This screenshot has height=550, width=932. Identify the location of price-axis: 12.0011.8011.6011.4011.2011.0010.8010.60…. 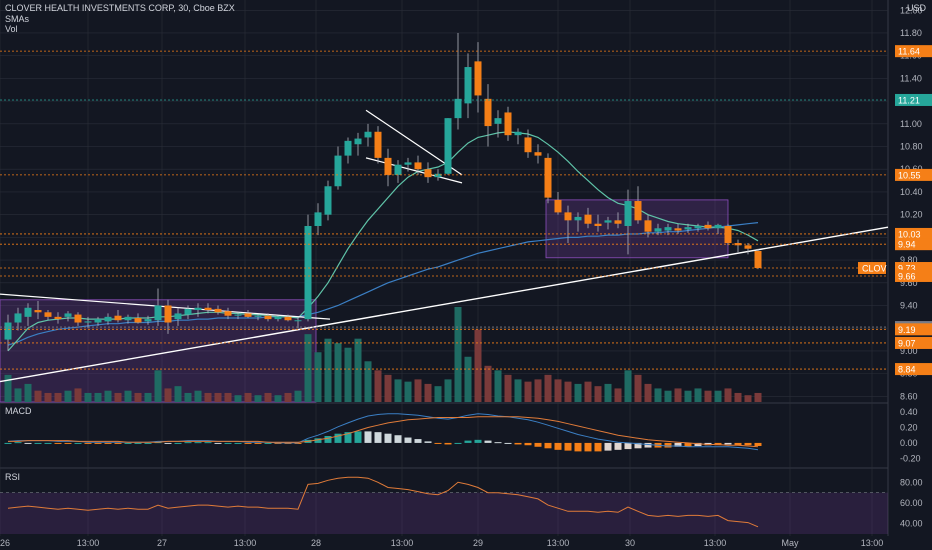
(895, 203).